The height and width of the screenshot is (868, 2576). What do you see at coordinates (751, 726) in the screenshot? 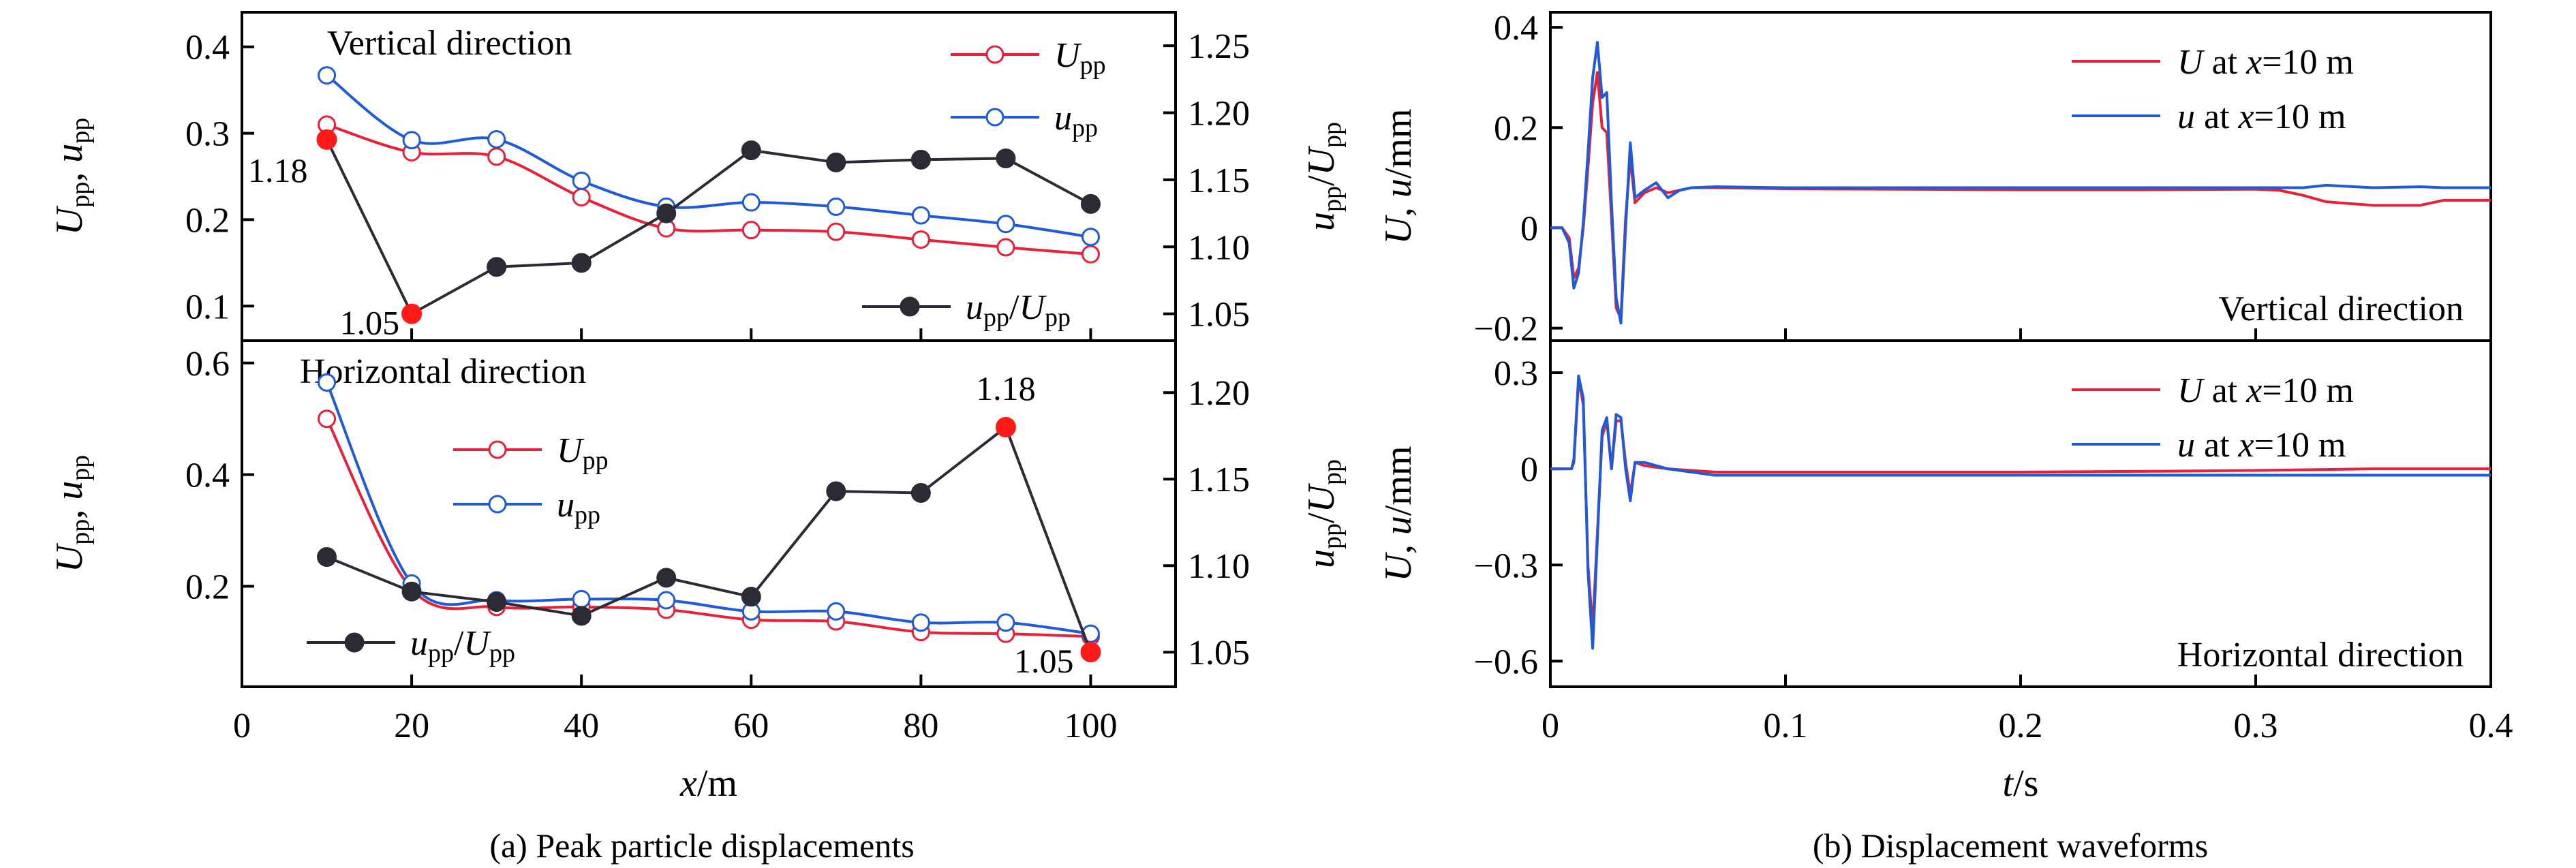
I see `x-tick-label: 60` at bounding box center [751, 726].